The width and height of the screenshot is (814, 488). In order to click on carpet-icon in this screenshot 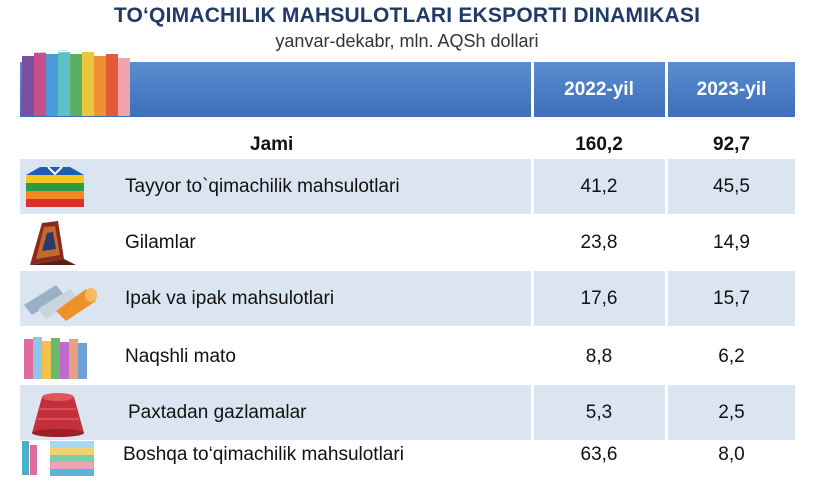, I will do `click(53, 243)`.